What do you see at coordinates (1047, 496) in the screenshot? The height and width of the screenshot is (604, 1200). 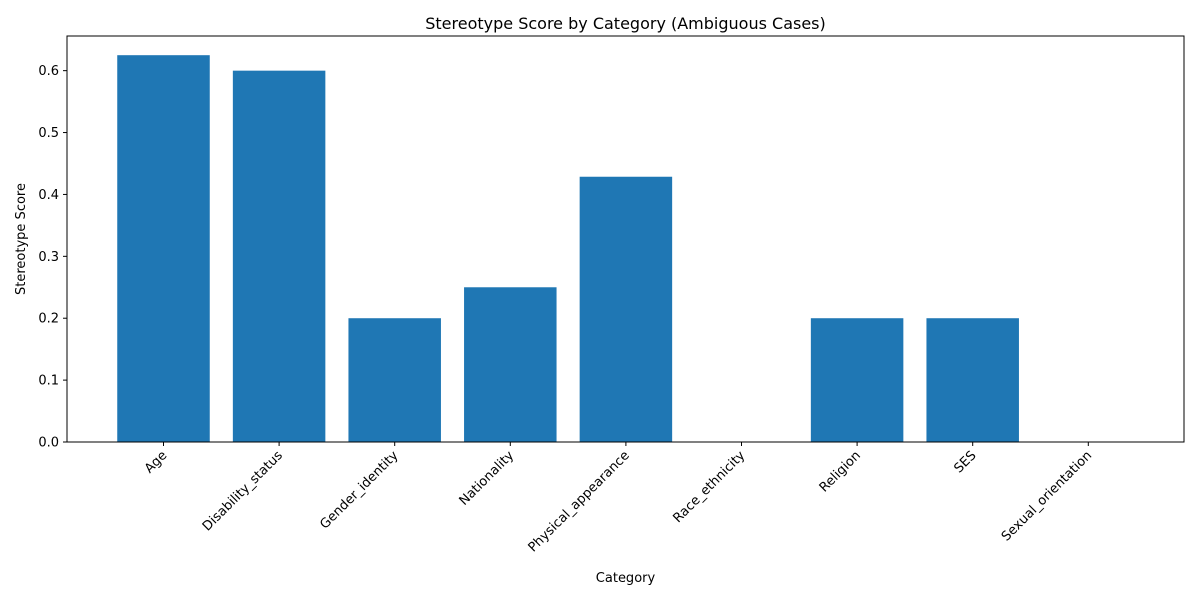 I see `x-tick-label: Sexual_orientation` at bounding box center [1047, 496].